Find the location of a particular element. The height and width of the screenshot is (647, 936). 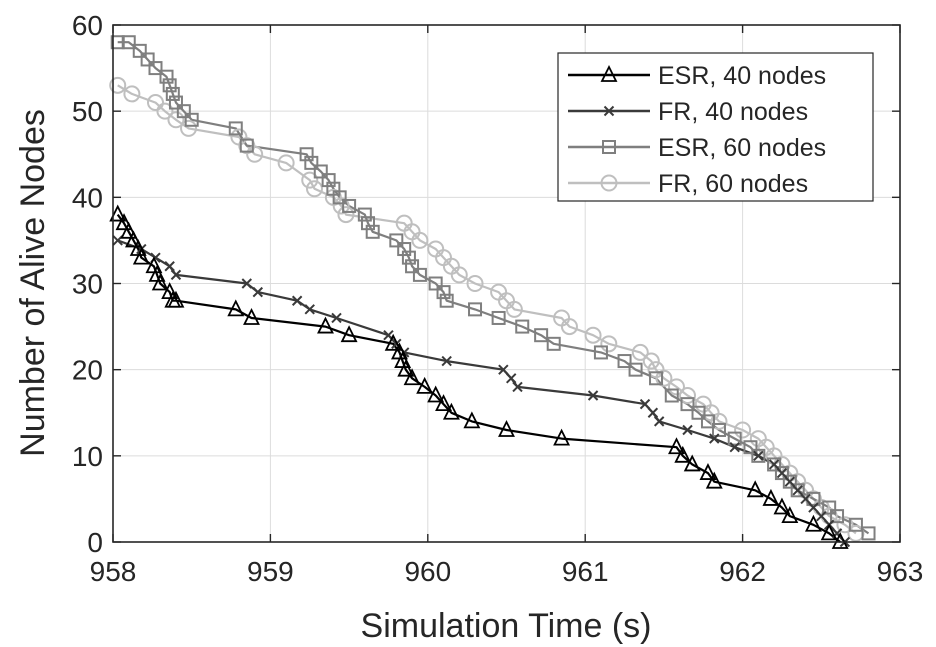

x-tick-label: 961 is located at coordinates (585, 571).